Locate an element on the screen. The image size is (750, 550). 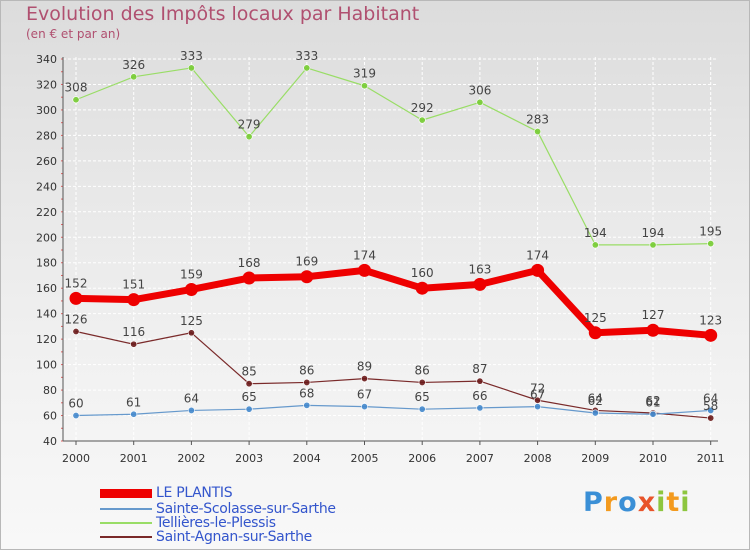
logo-letter: t is located at coordinates (673, 502).